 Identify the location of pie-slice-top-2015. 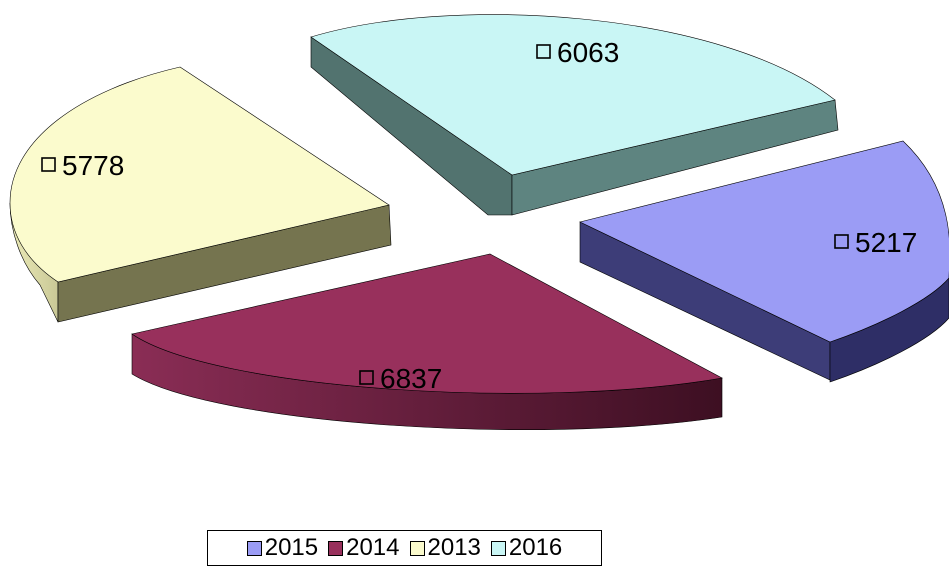
(764, 241).